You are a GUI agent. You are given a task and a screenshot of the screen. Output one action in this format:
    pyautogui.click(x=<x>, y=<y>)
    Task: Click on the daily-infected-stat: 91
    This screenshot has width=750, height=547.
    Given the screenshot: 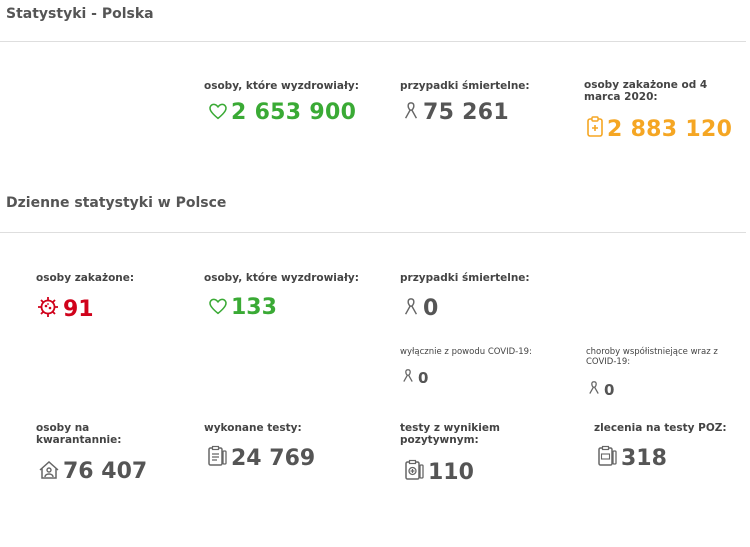 What is the action you would take?
    pyautogui.click(x=65, y=309)
    